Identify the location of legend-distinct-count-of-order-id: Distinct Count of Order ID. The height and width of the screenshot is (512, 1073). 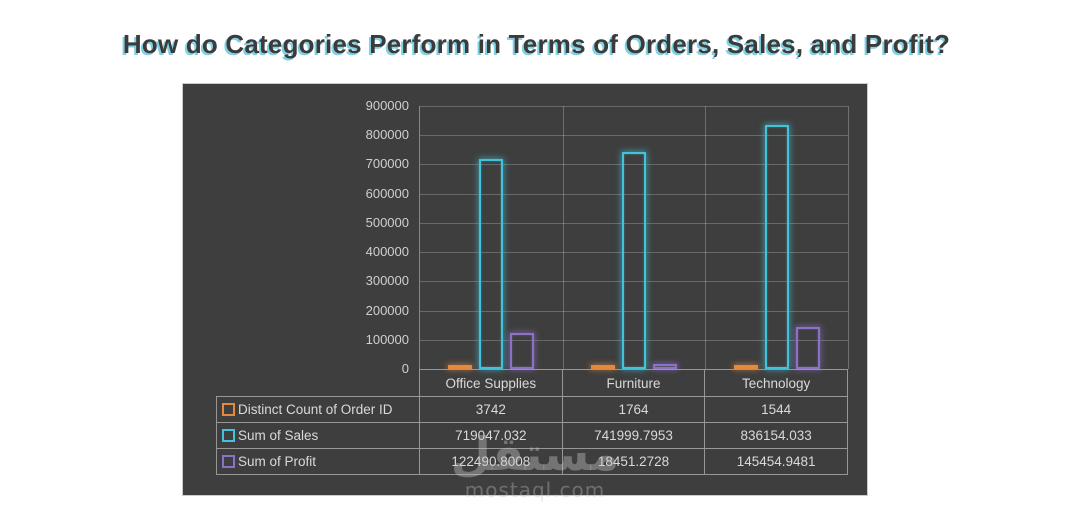
(318, 409).